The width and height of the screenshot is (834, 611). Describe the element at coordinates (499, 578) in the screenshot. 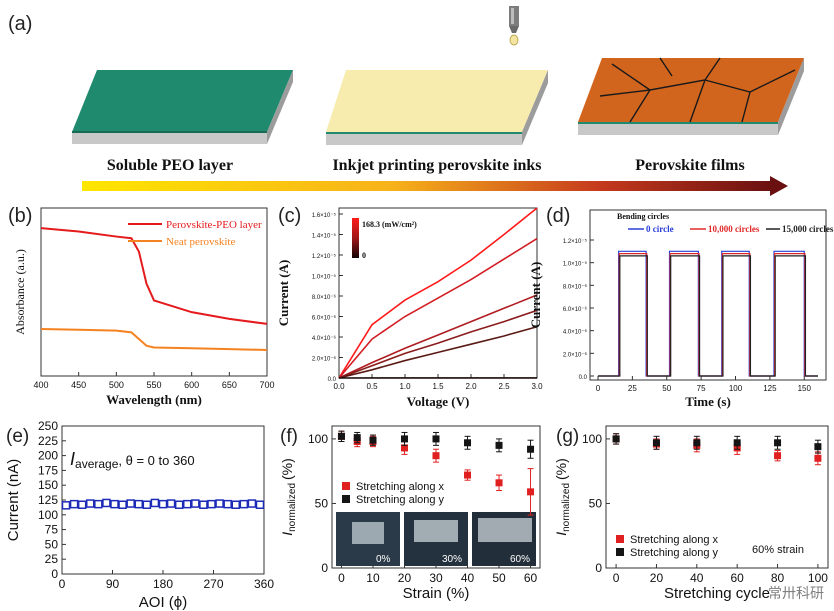

I see `panel-f-xtick-label: 50` at that location.